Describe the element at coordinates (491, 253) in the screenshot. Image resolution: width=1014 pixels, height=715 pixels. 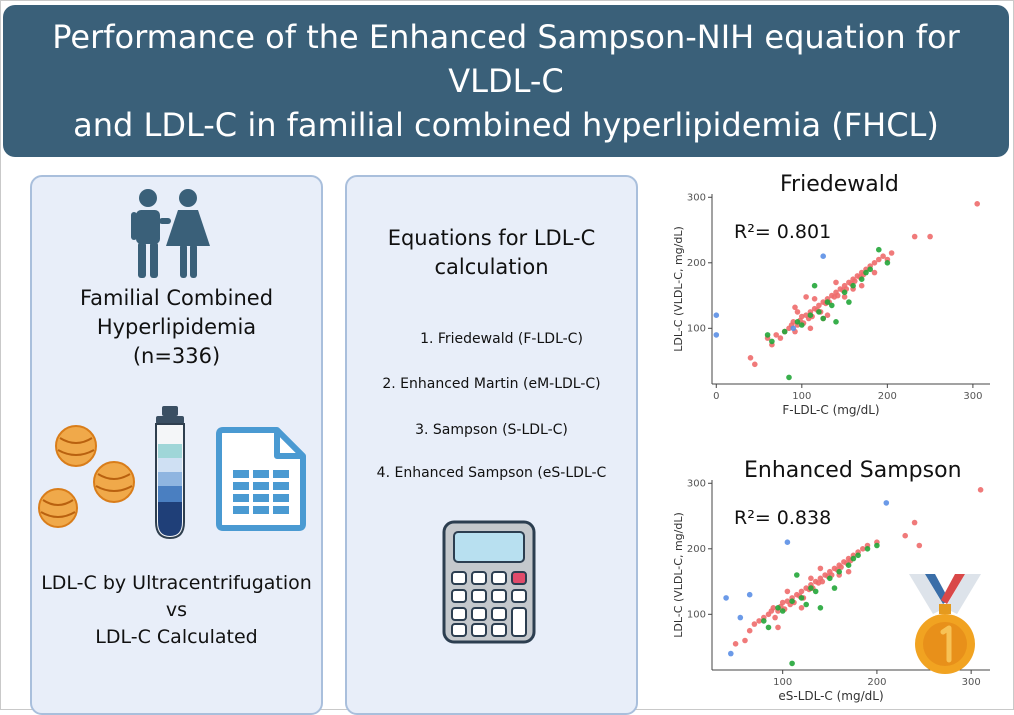
I see `equations-heading: Equations for LDL-C calculation` at that location.